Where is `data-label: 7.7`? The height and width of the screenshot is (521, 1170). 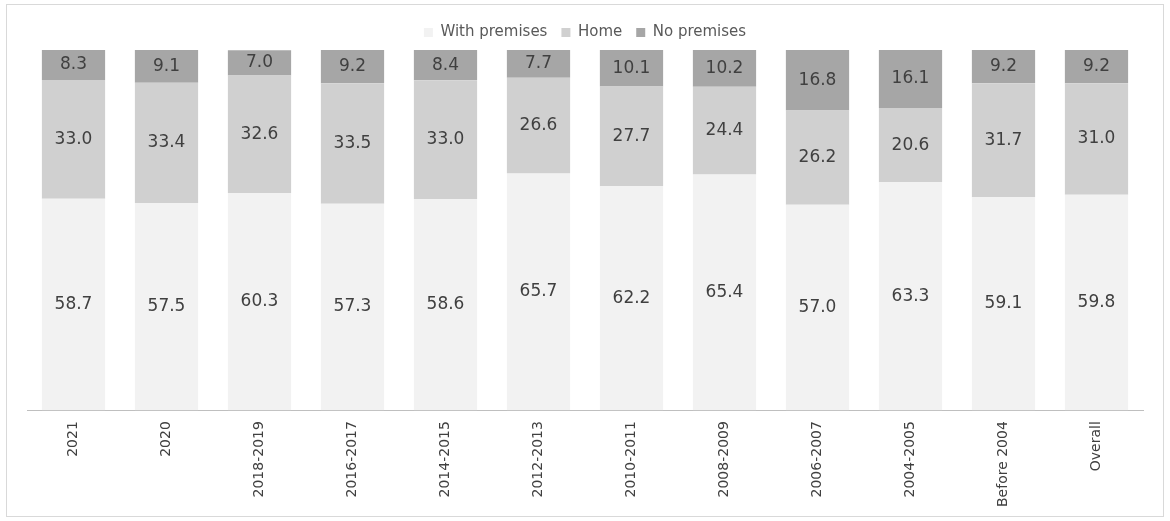
data-label: 7.7 is located at coordinates (538, 62).